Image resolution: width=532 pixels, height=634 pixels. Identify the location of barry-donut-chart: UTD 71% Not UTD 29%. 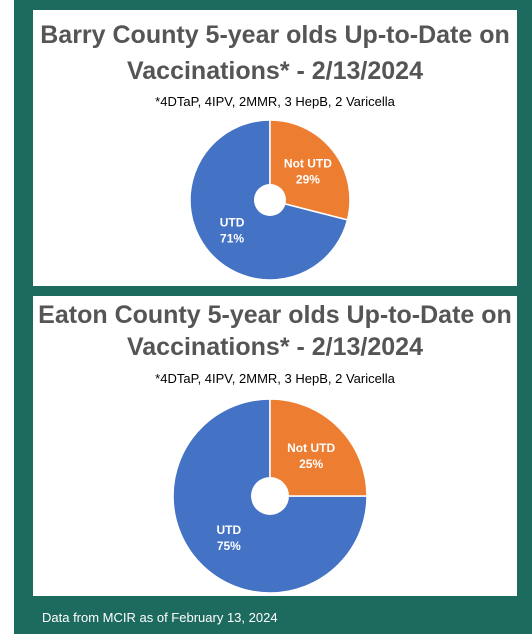
(270, 200).